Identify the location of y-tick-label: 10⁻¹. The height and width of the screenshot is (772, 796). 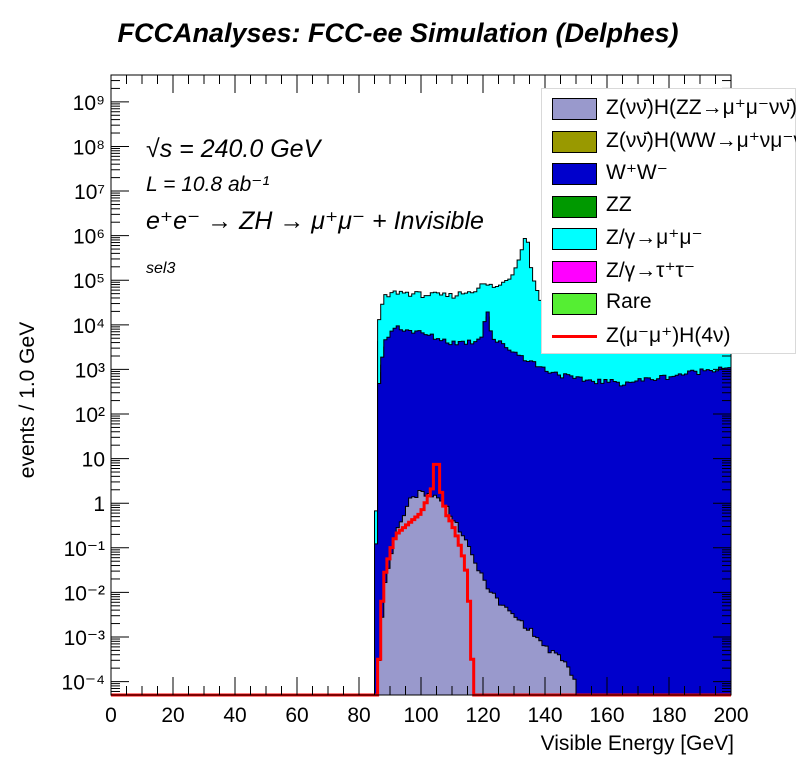
(84, 549).